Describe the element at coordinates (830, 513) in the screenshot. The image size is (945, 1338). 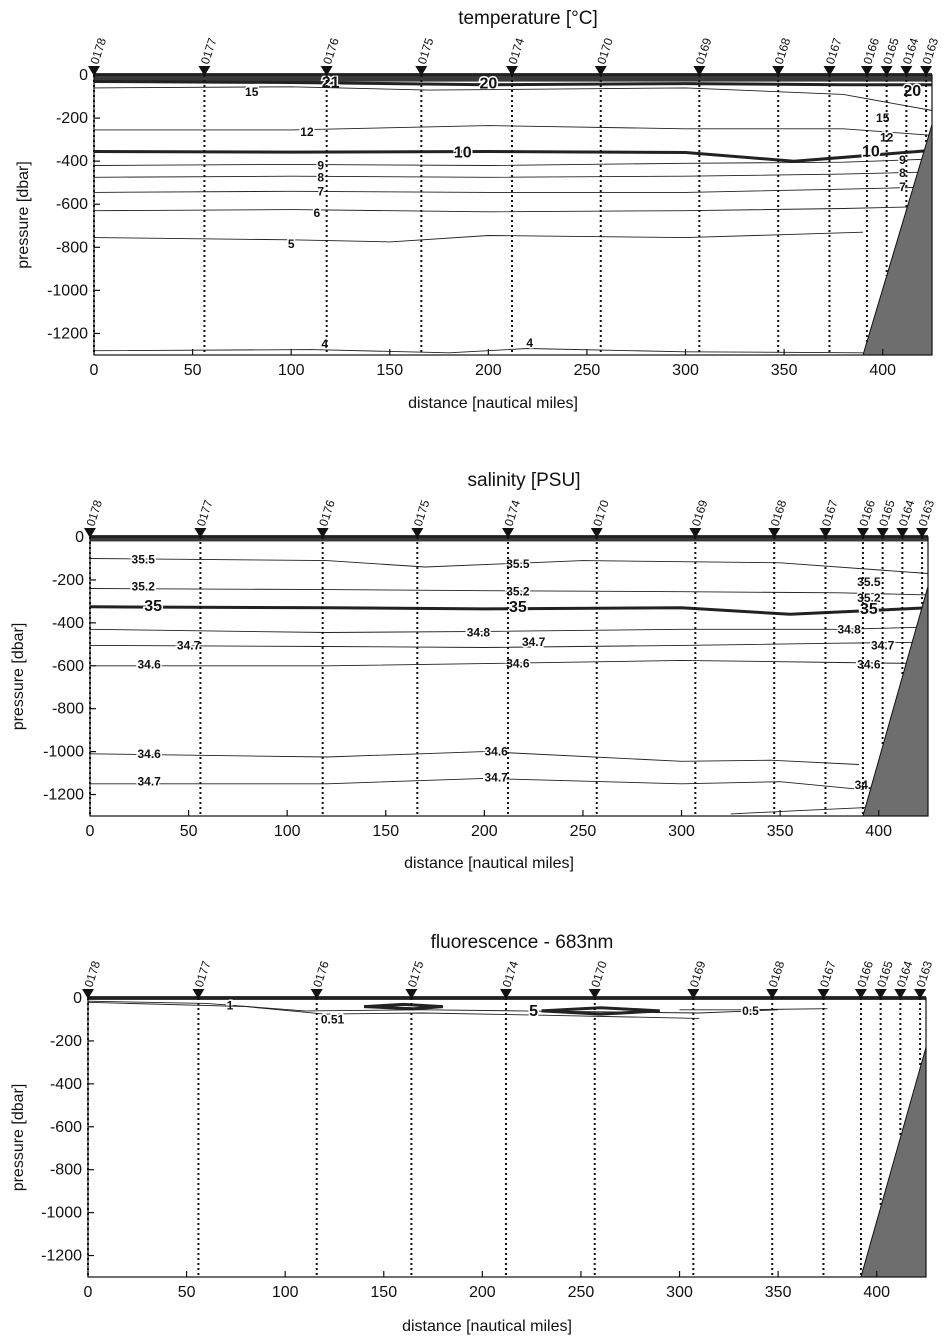
I see `salinity-station-label: 0167` at that location.